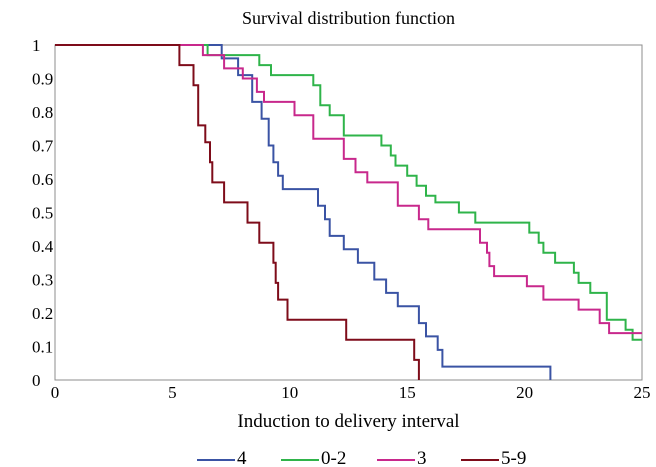 This screenshot has width=656, height=467. I want to click on y-axis: 0 0.1 0.2 0.3 0.4 0.5 0.6 0.7 0.8 0.9 1, so click(43, 213).